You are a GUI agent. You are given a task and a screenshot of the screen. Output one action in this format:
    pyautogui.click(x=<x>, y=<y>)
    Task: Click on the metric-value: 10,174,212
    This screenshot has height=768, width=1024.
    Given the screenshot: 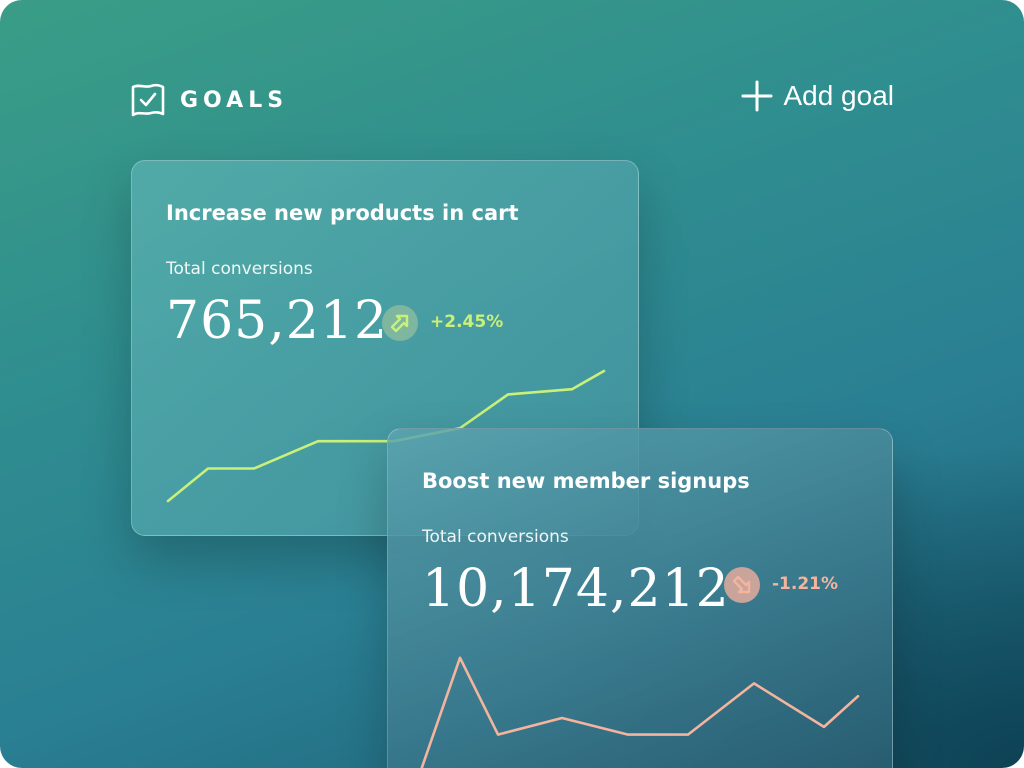 What is the action you would take?
    pyautogui.click(x=576, y=589)
    